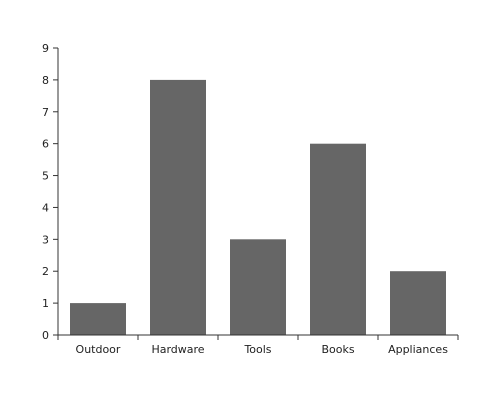  What do you see at coordinates (45, 176) in the screenshot?
I see `y-tick-label-5: 5` at bounding box center [45, 176].